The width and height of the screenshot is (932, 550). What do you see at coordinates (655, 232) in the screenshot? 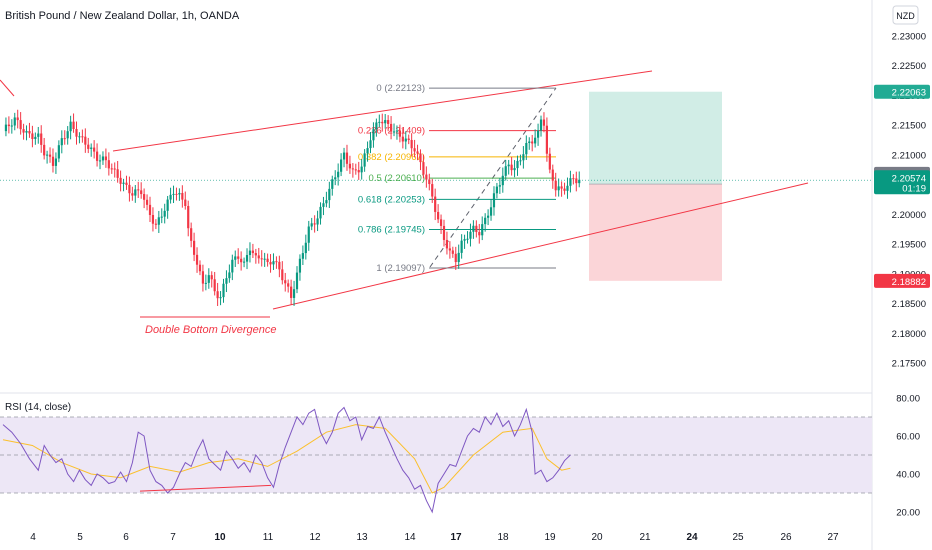
I see `stop-zone` at bounding box center [655, 232].